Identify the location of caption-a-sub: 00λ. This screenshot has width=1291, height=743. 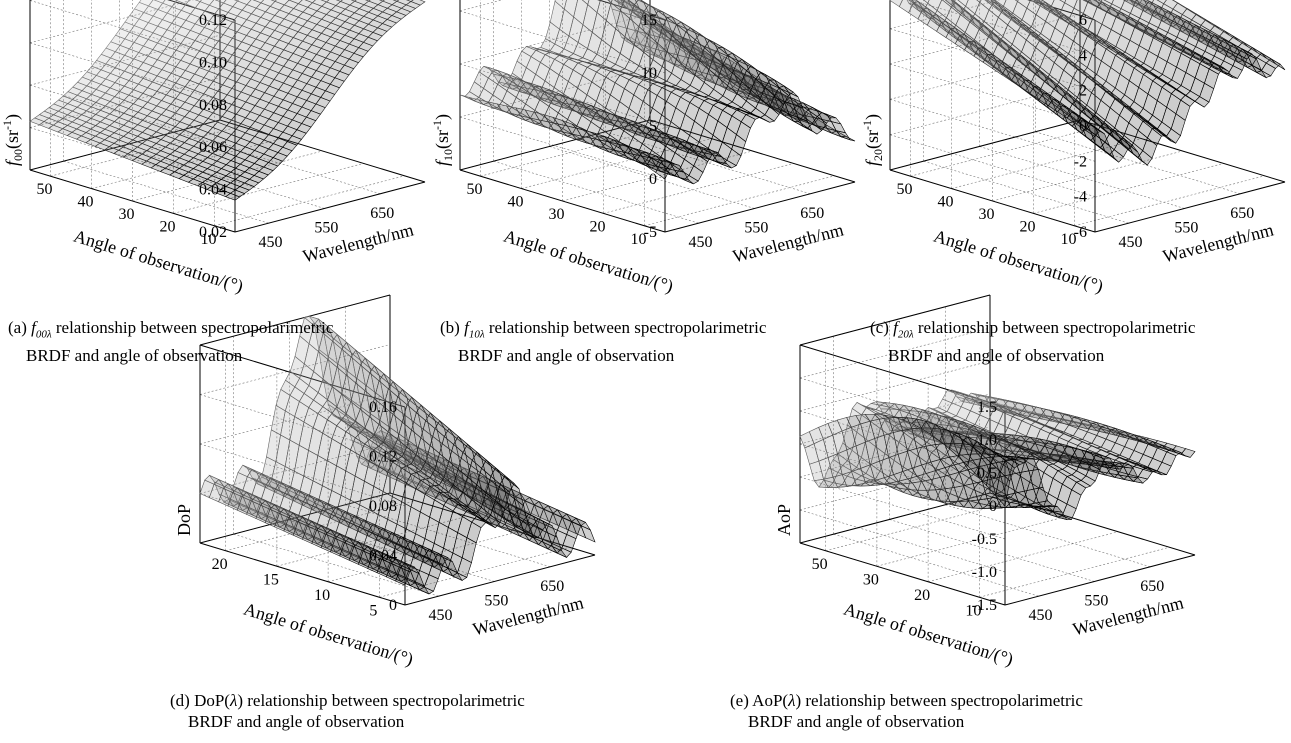
(43, 334).